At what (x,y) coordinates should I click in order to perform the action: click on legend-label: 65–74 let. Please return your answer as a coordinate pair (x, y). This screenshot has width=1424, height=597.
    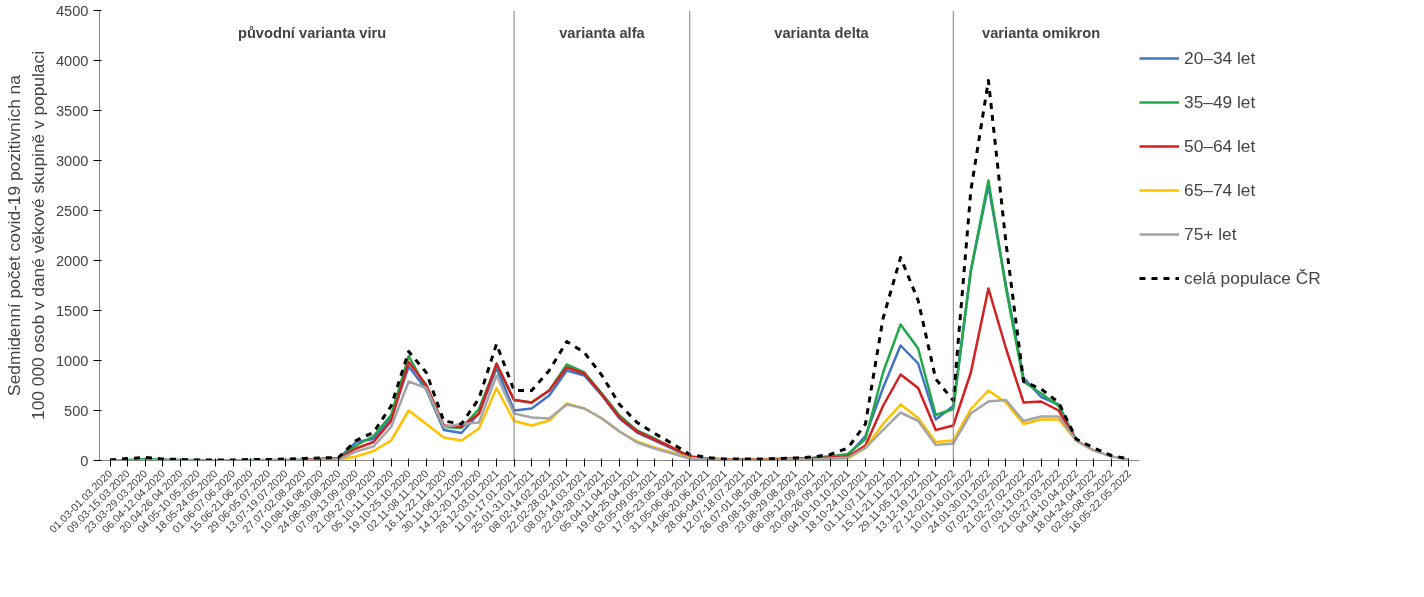
    Looking at the image, I should click on (1220, 190).